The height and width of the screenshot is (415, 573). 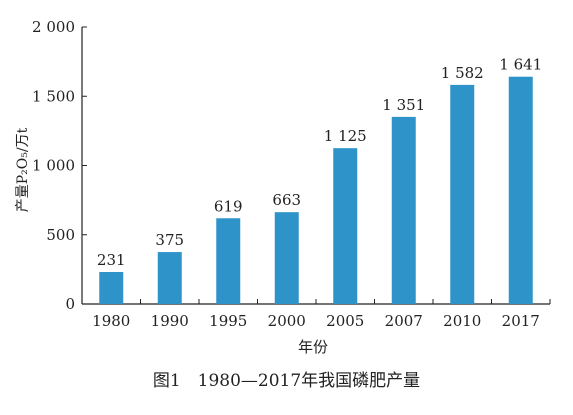 I want to click on bar-value-label: 231, so click(x=111, y=260).